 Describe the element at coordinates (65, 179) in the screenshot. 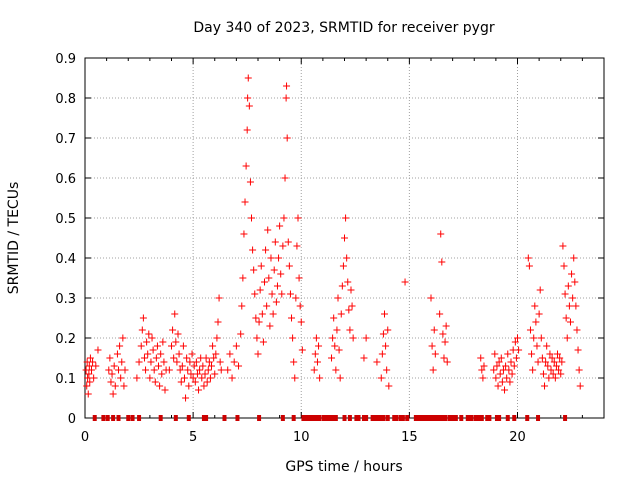

I see `y-tick-label: 0.6` at that location.